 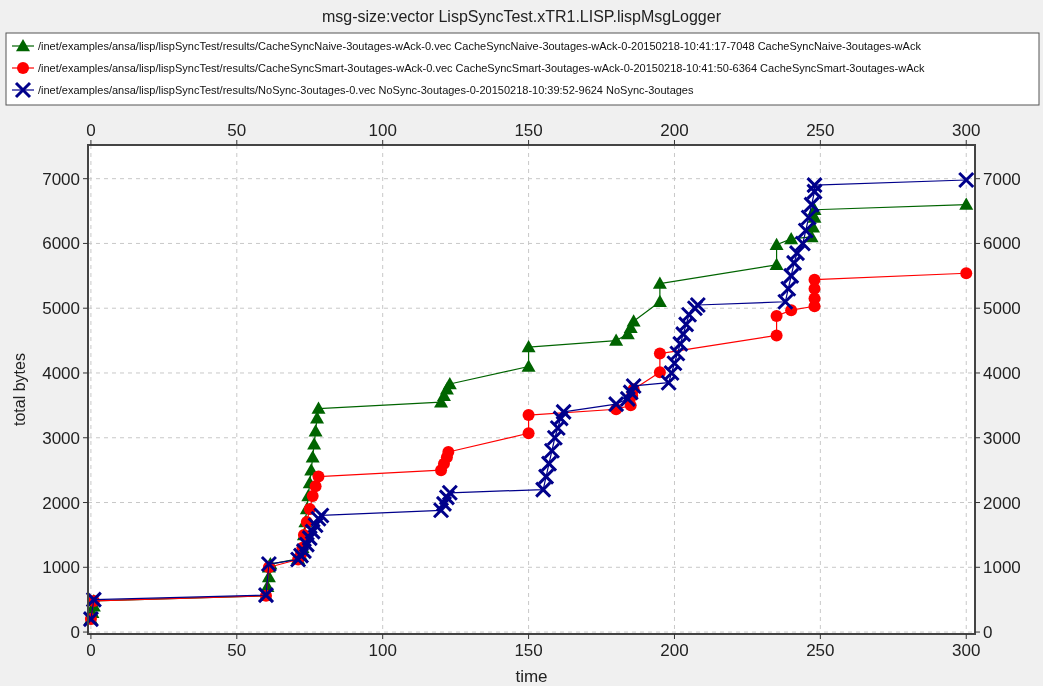 What do you see at coordinates (820, 130) in the screenshot?
I see `x-tick-label: 250` at bounding box center [820, 130].